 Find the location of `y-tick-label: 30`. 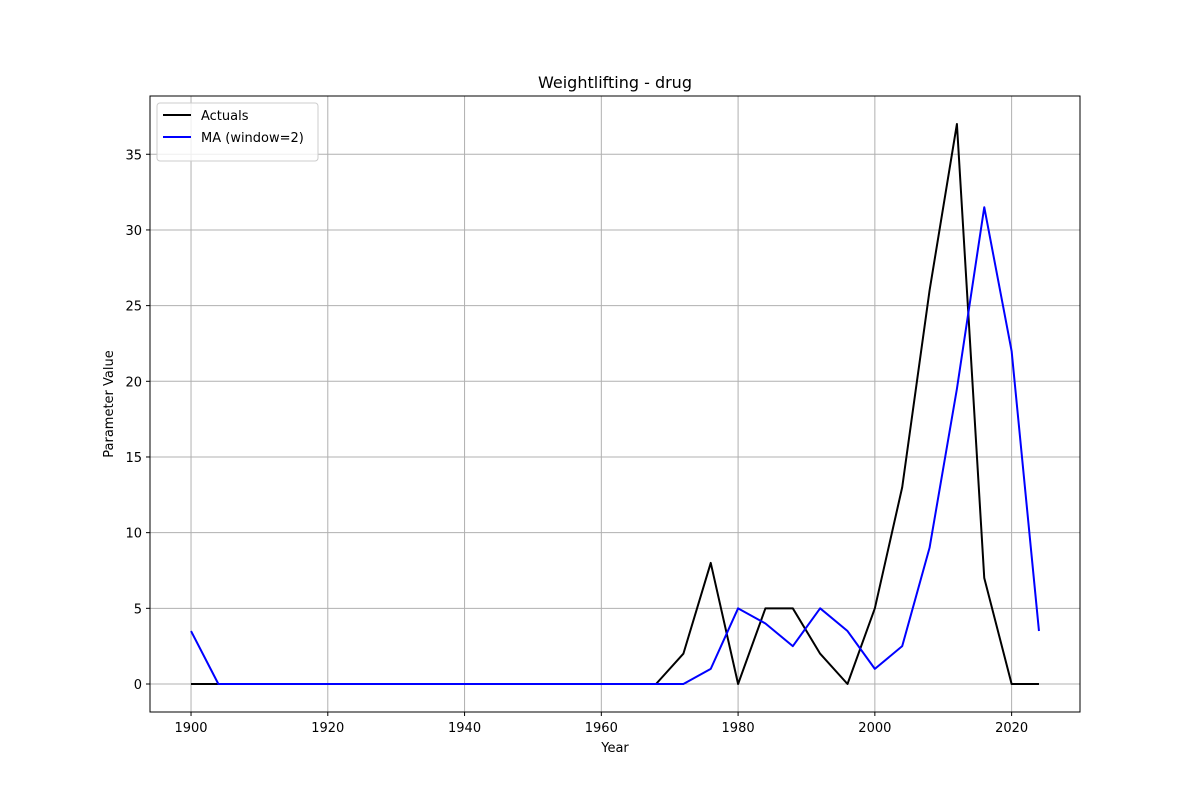

y-tick-label: 30 is located at coordinates (133, 231).